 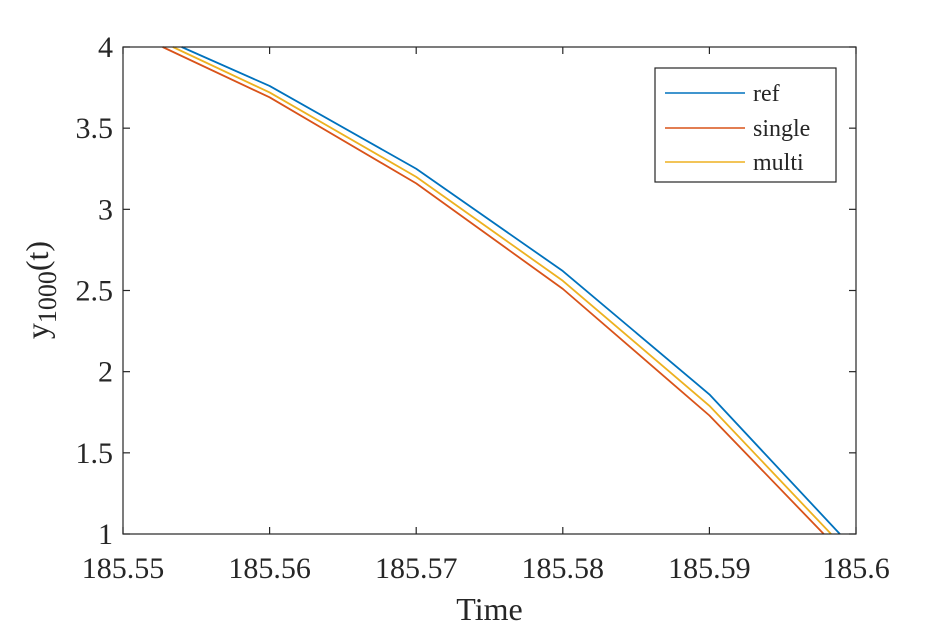 I want to click on legend-label-single: single, so click(x=781, y=129).